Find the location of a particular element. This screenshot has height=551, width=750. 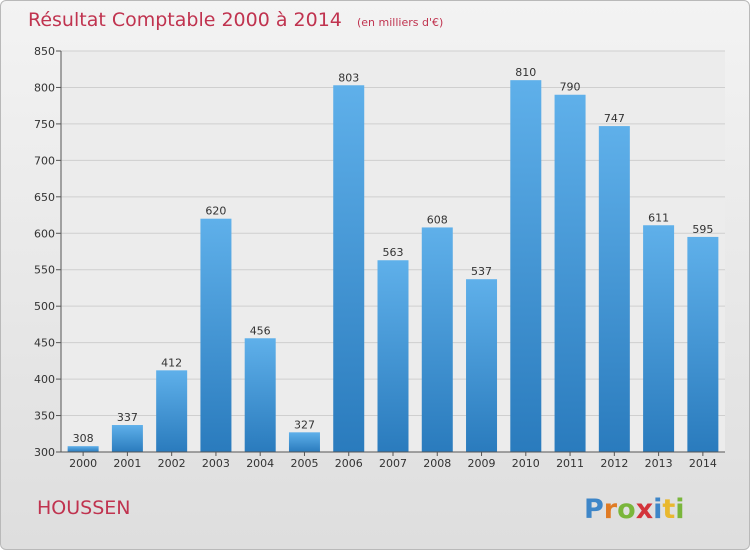

x-tick-label-2002: 2002 is located at coordinates (172, 463).